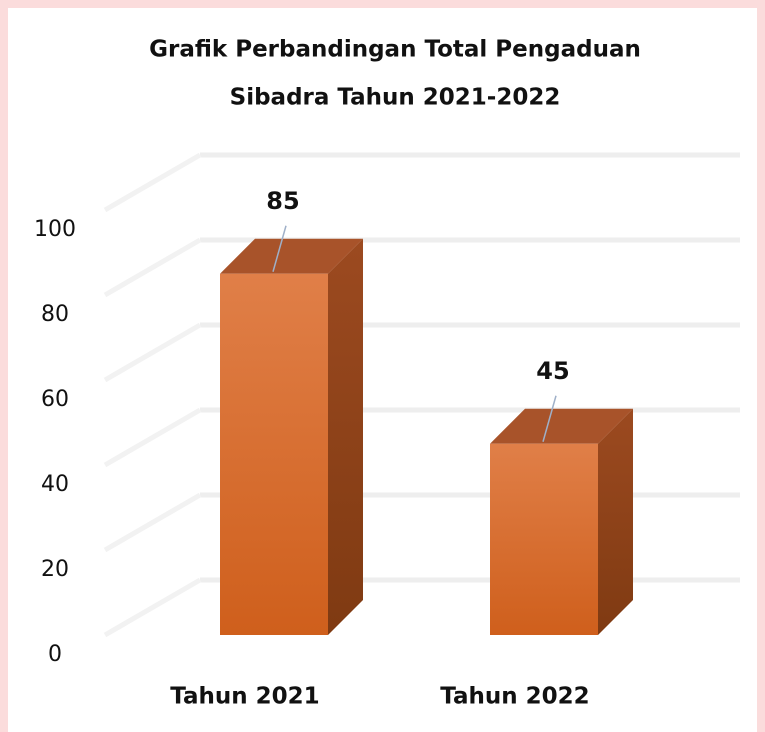 This screenshot has width=765, height=732. Describe the element at coordinates (55, 229) in the screenshot. I see `y-tick-label: 100` at that location.